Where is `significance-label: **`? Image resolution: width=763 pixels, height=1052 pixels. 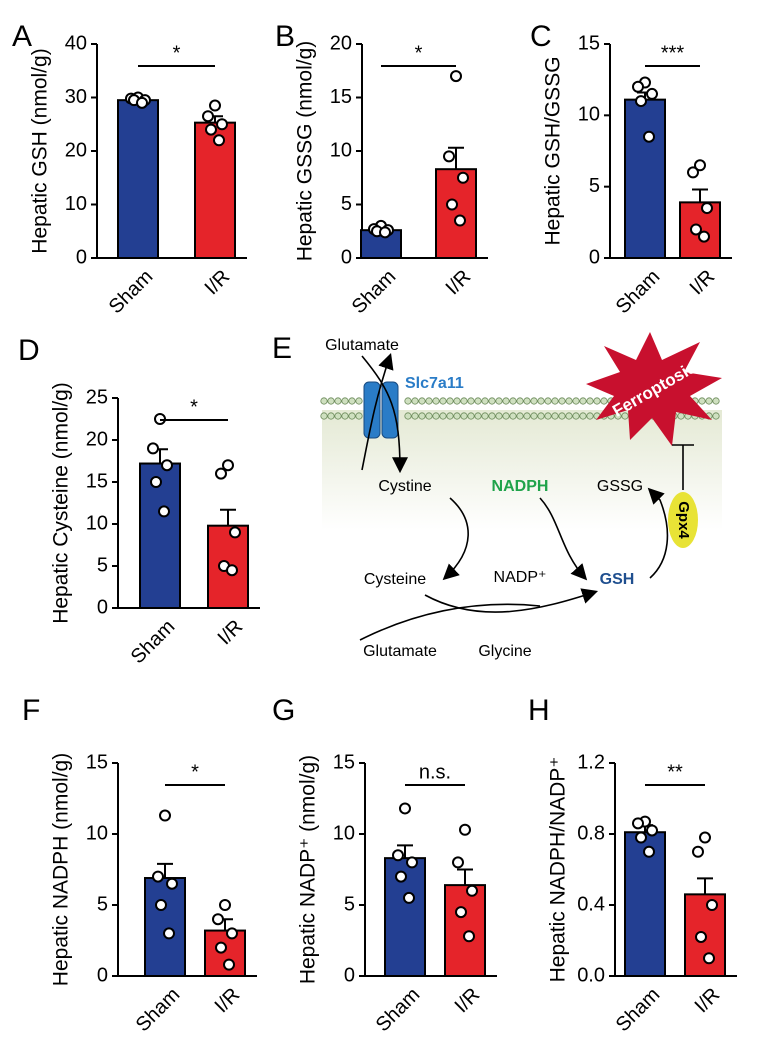 significance-label: ** is located at coordinates (675, 772).